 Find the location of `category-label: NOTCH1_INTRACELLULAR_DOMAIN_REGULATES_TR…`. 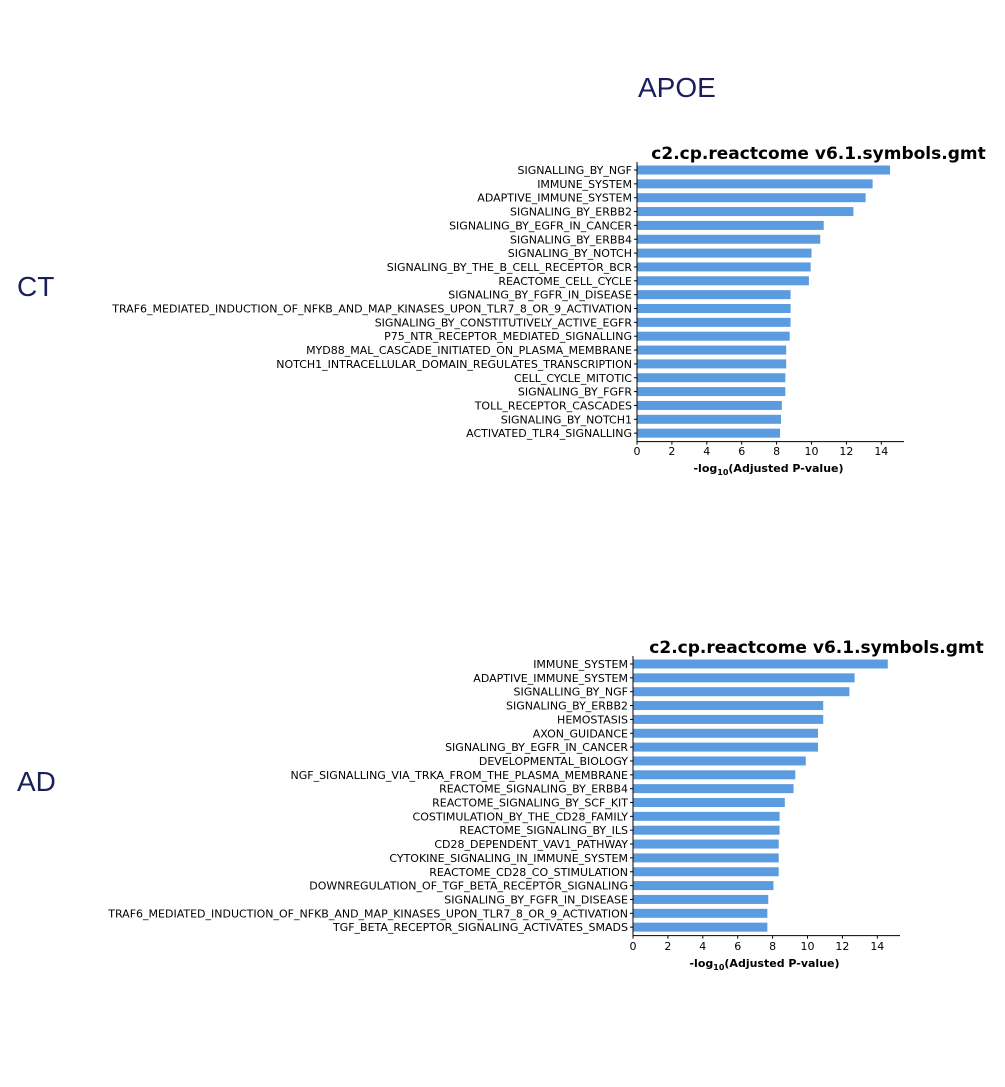

category-label: NOTCH1_INTRACELLULAR_DOMAIN_REGULATES_TR… is located at coordinates (454, 364).